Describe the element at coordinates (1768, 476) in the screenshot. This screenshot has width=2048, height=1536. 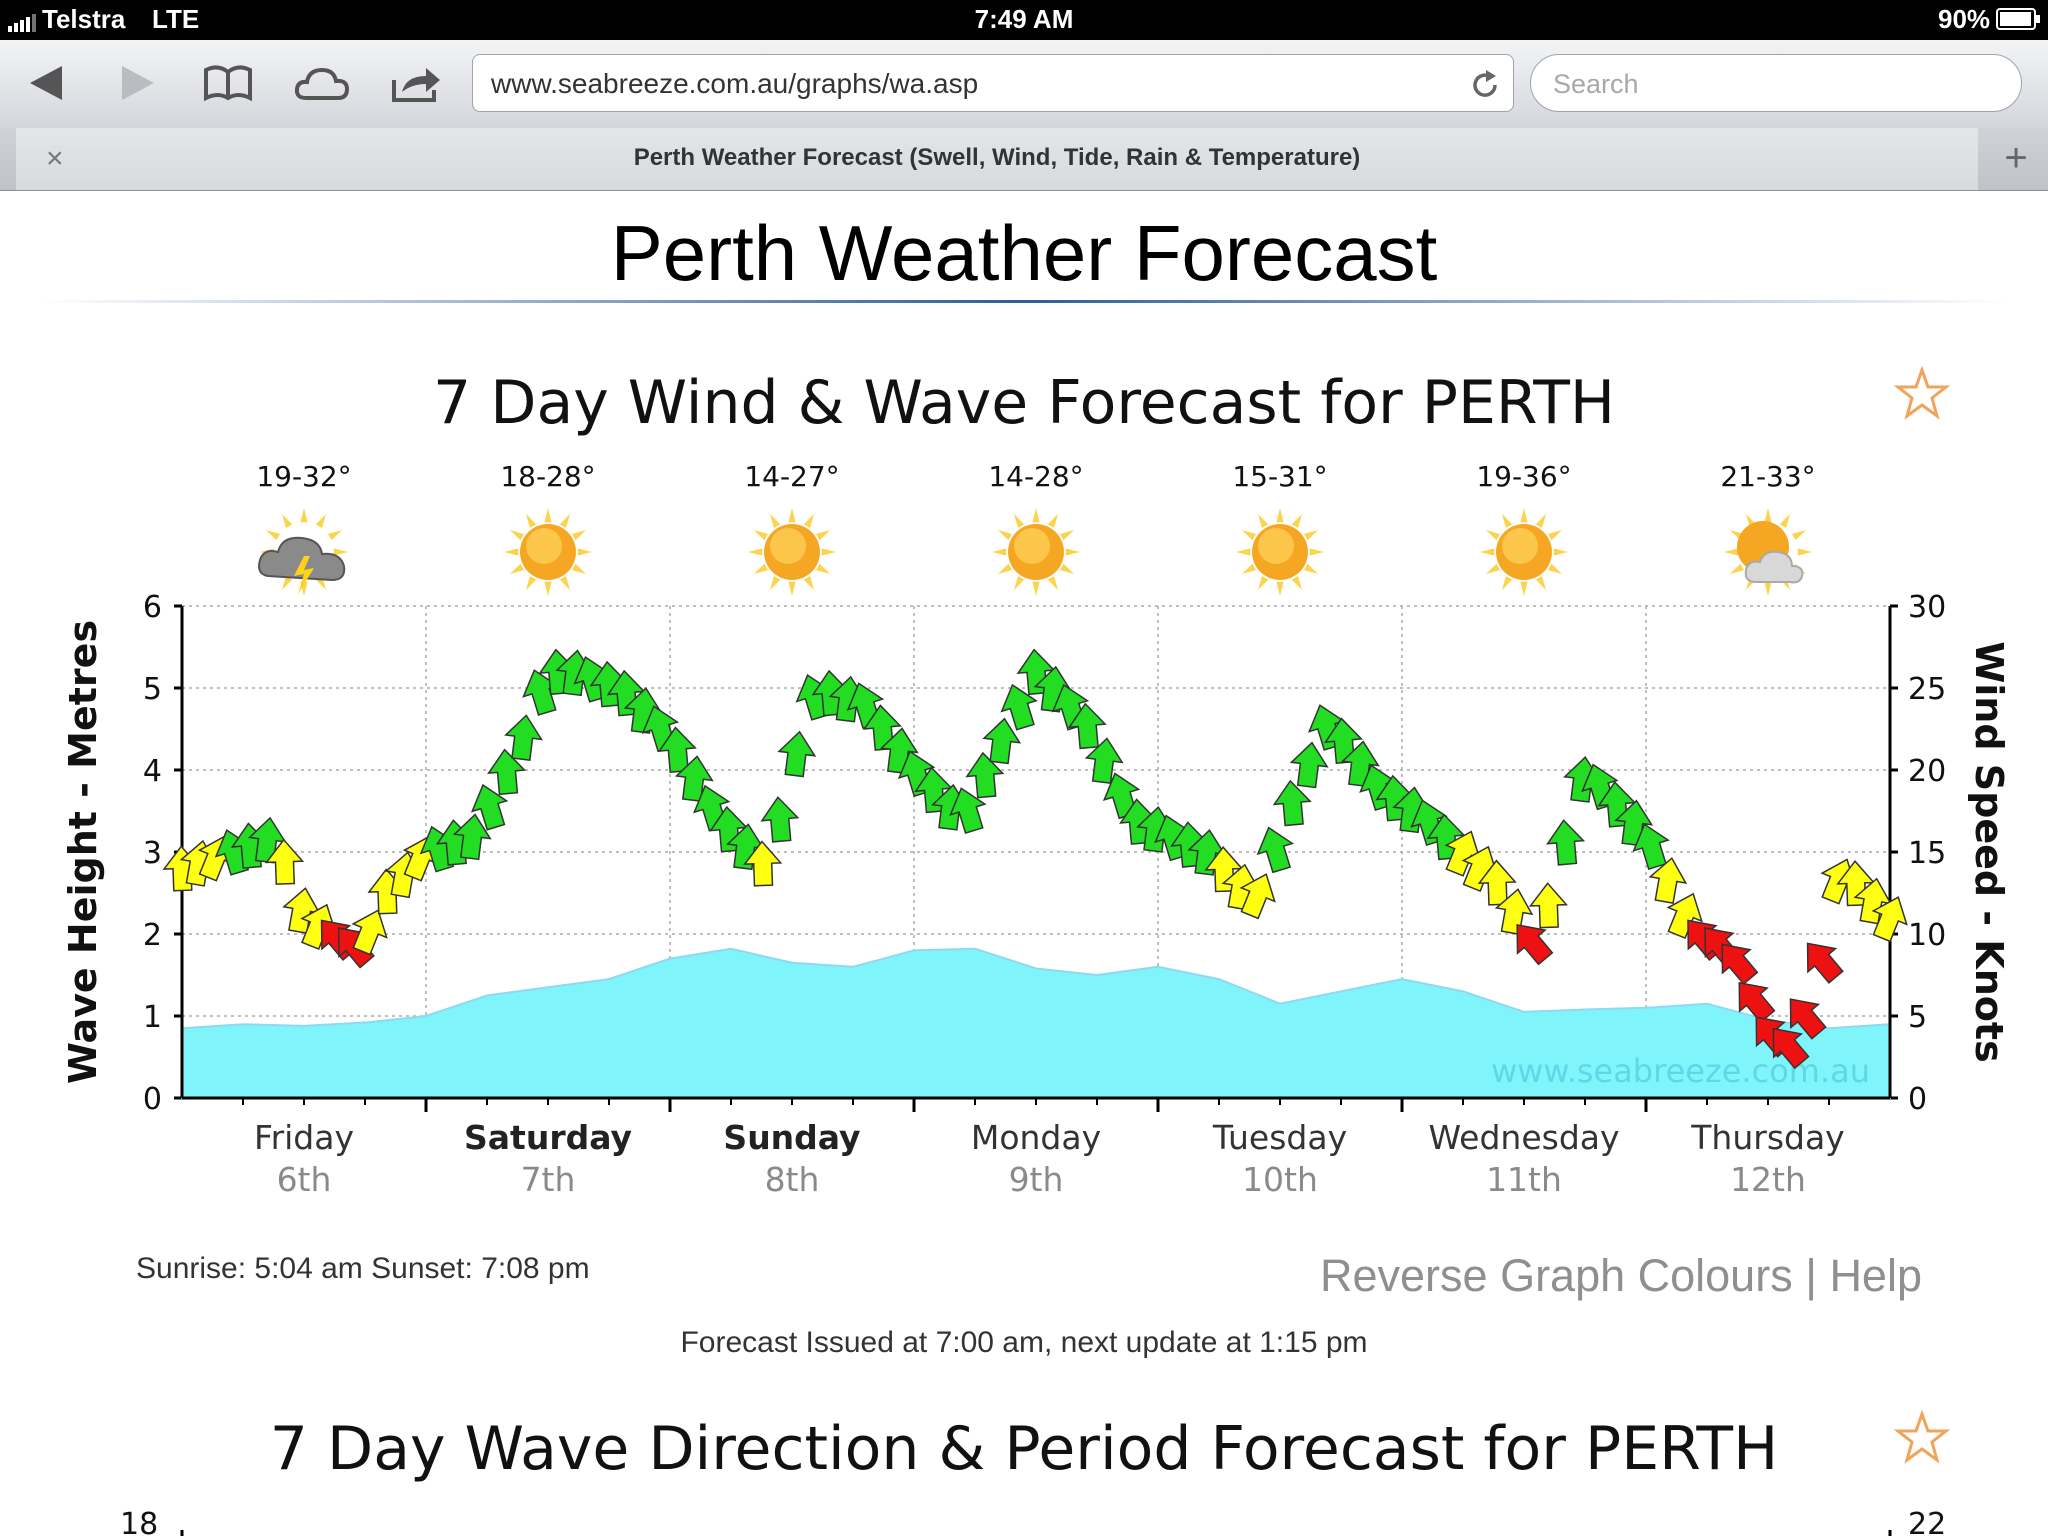
I see `day-temperature: 21-33°` at that location.